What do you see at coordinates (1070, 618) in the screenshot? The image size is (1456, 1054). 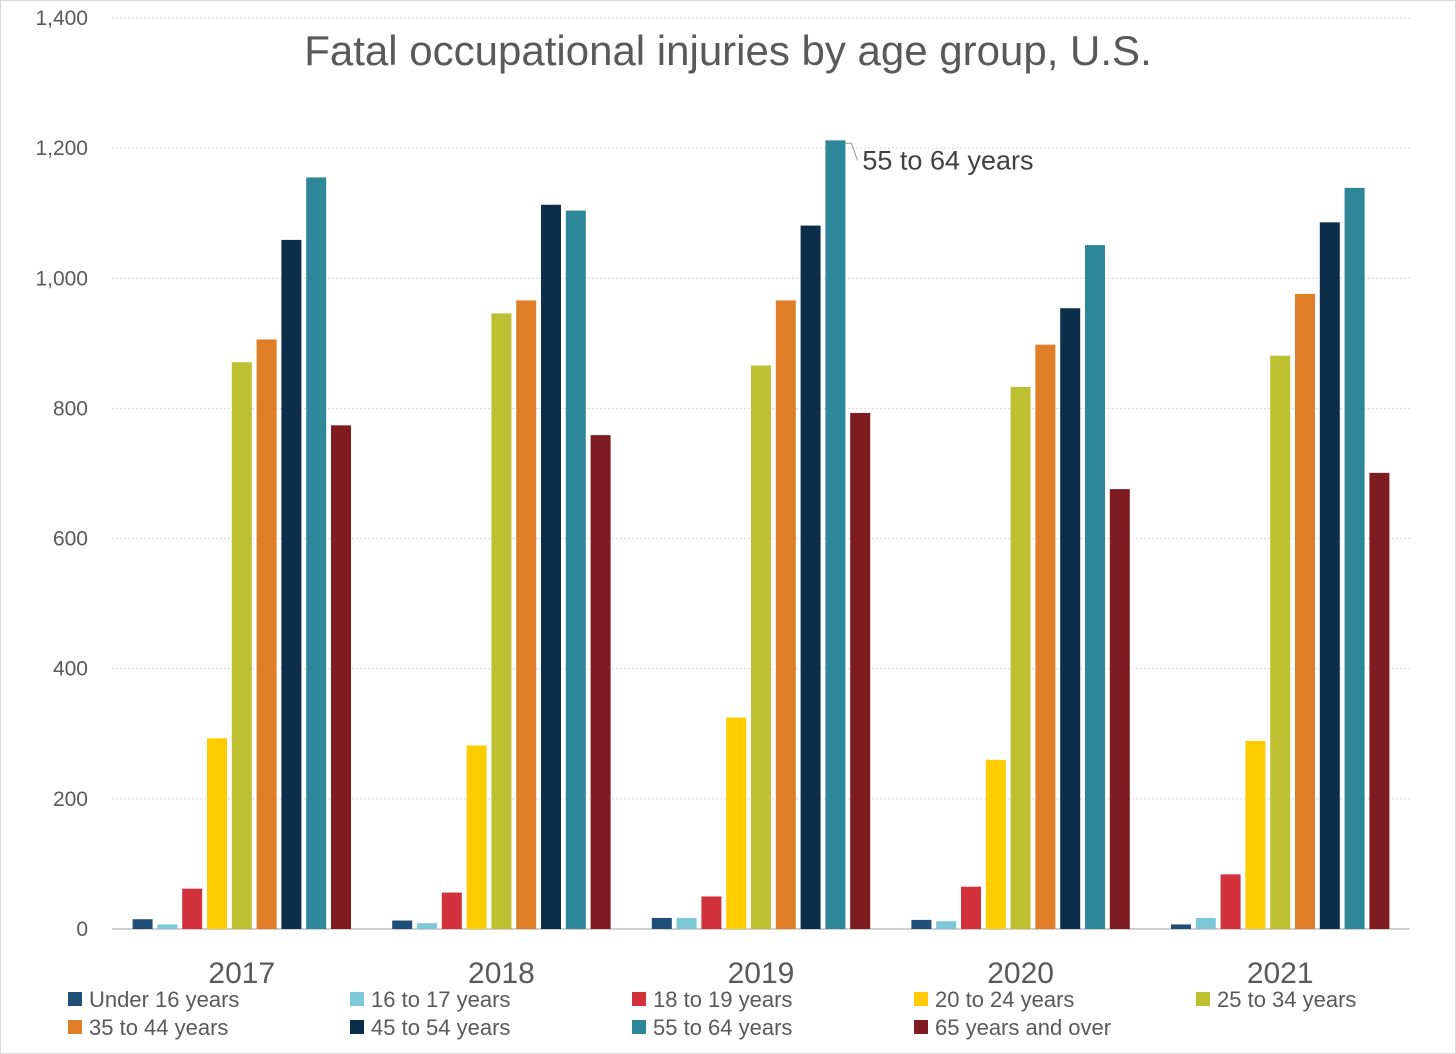 I see `bar-45-to-54-years-2020` at bounding box center [1070, 618].